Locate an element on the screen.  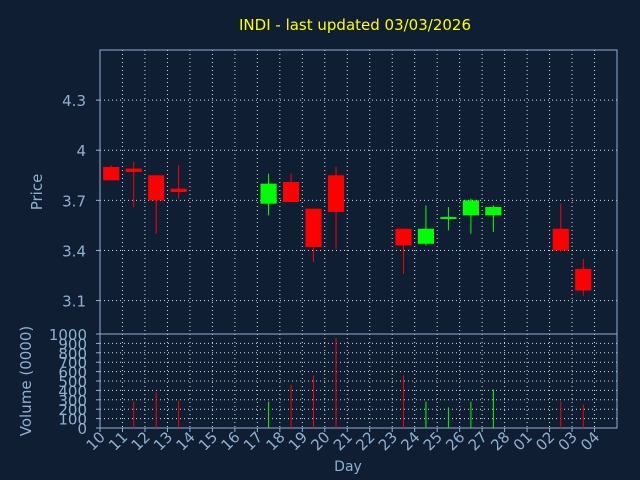
price-tick-label: 3.4 is located at coordinates (74, 251).